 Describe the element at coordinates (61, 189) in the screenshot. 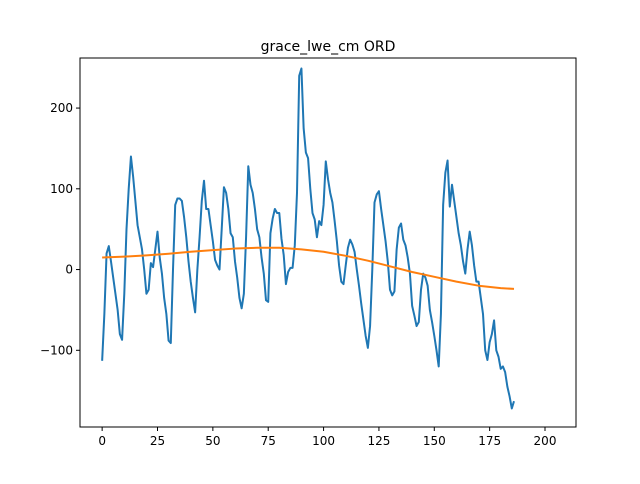

I see `y-tick-label: 100` at that location.